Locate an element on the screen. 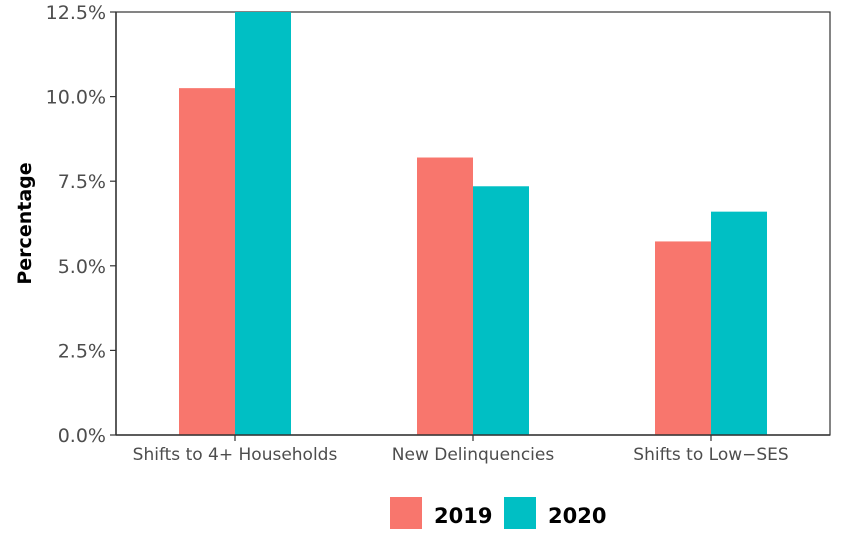 Image resolution: width=864 pixels, height=552 pixels. y-tick-label: 2.5% is located at coordinates (82, 351).